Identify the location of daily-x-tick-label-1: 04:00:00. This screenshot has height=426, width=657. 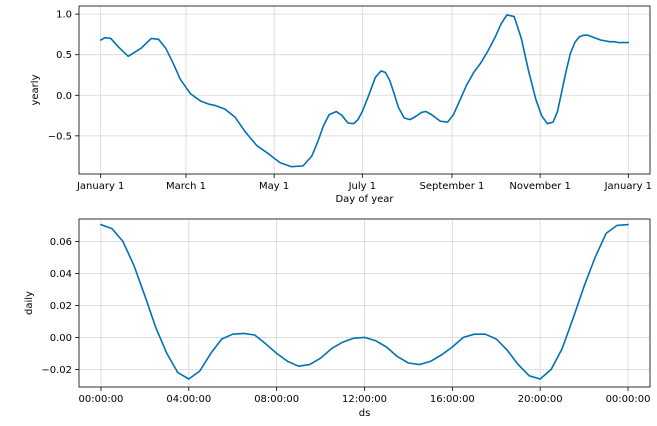
(188, 399).